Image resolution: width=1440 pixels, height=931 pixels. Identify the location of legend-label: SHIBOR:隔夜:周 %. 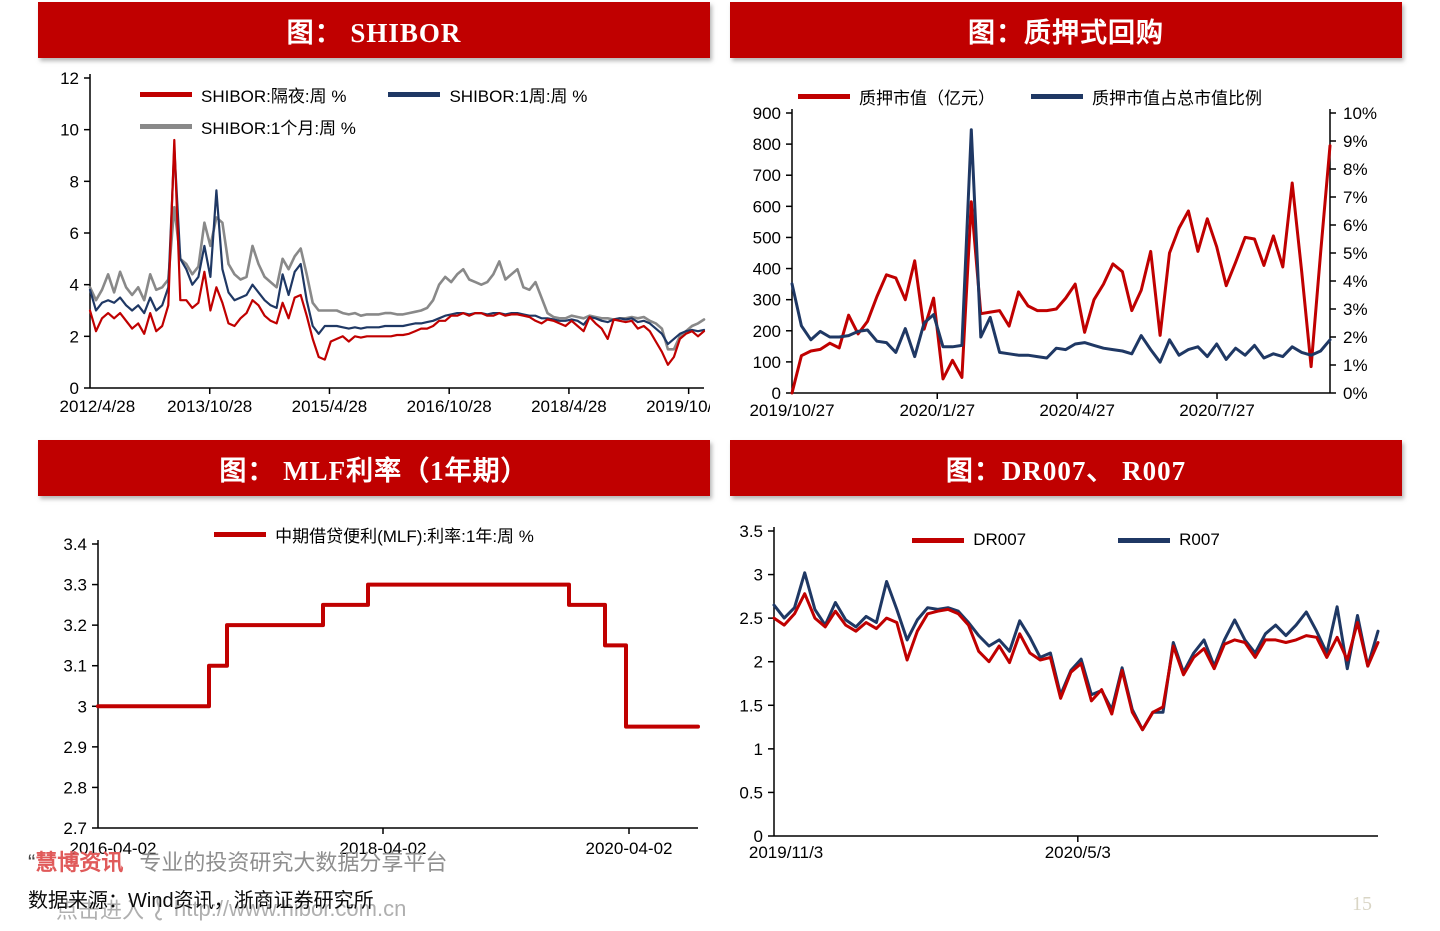
(274, 96).